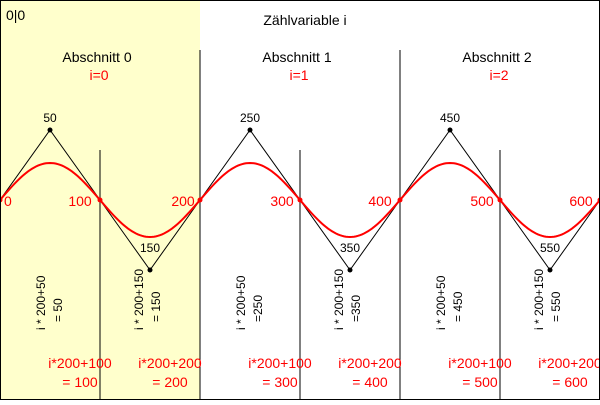 The image size is (600, 405). I want to click on axis-label-400: 400, so click(380, 201).